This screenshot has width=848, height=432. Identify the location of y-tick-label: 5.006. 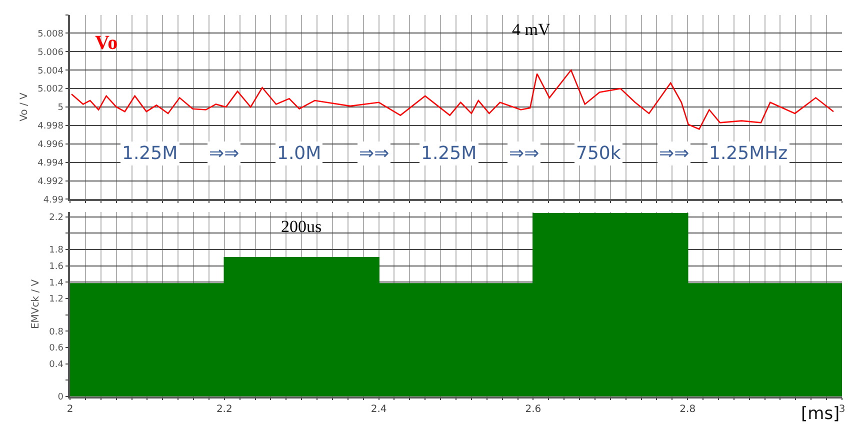
(51, 53).